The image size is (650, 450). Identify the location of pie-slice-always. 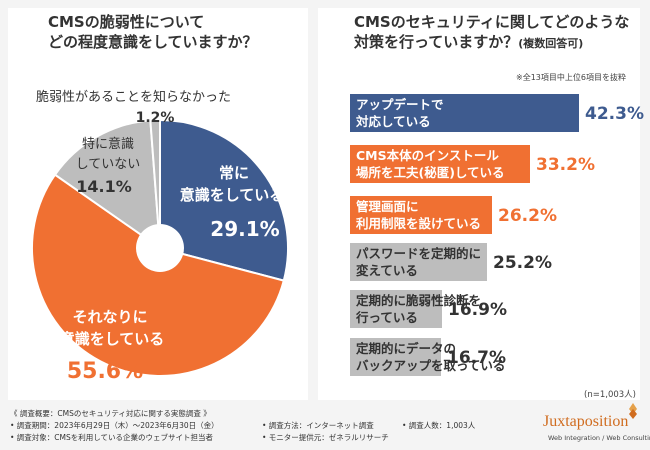
(224, 200).